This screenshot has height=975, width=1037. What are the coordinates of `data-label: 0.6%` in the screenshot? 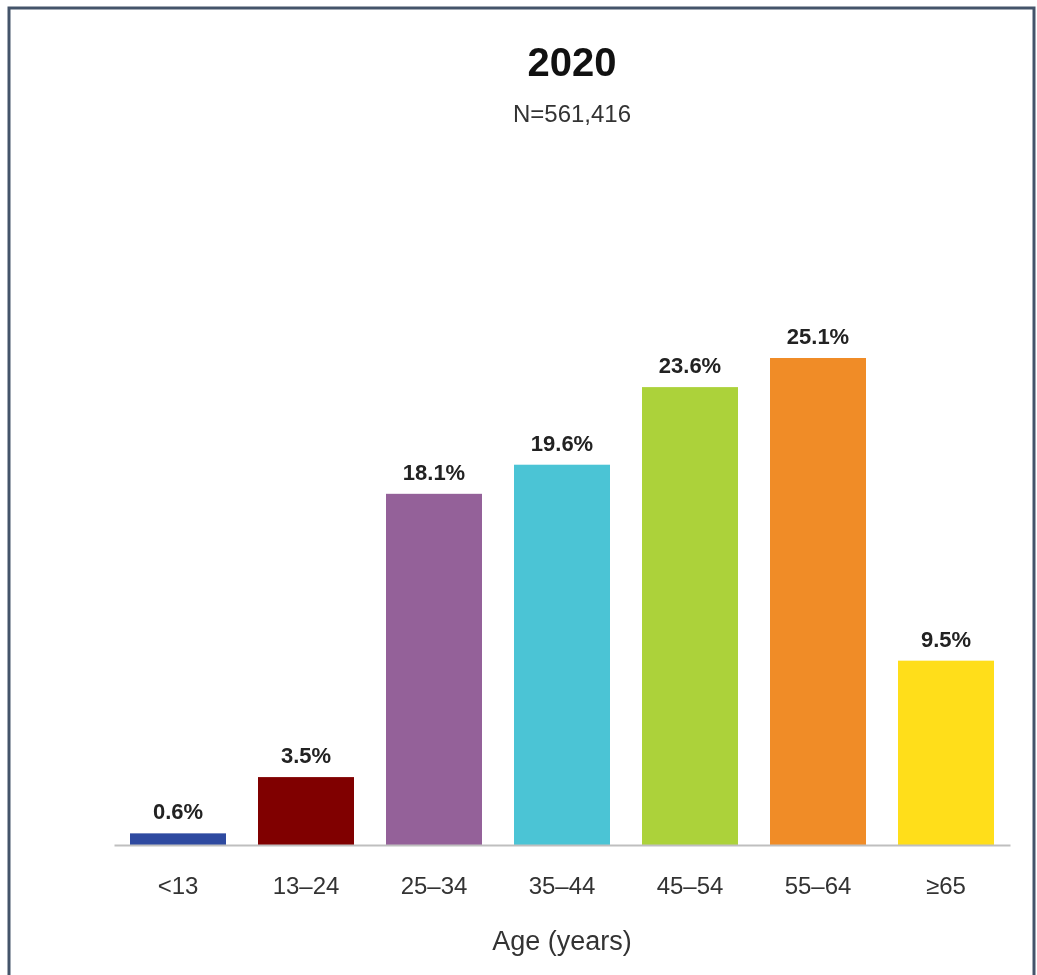 It's located at (178, 812).